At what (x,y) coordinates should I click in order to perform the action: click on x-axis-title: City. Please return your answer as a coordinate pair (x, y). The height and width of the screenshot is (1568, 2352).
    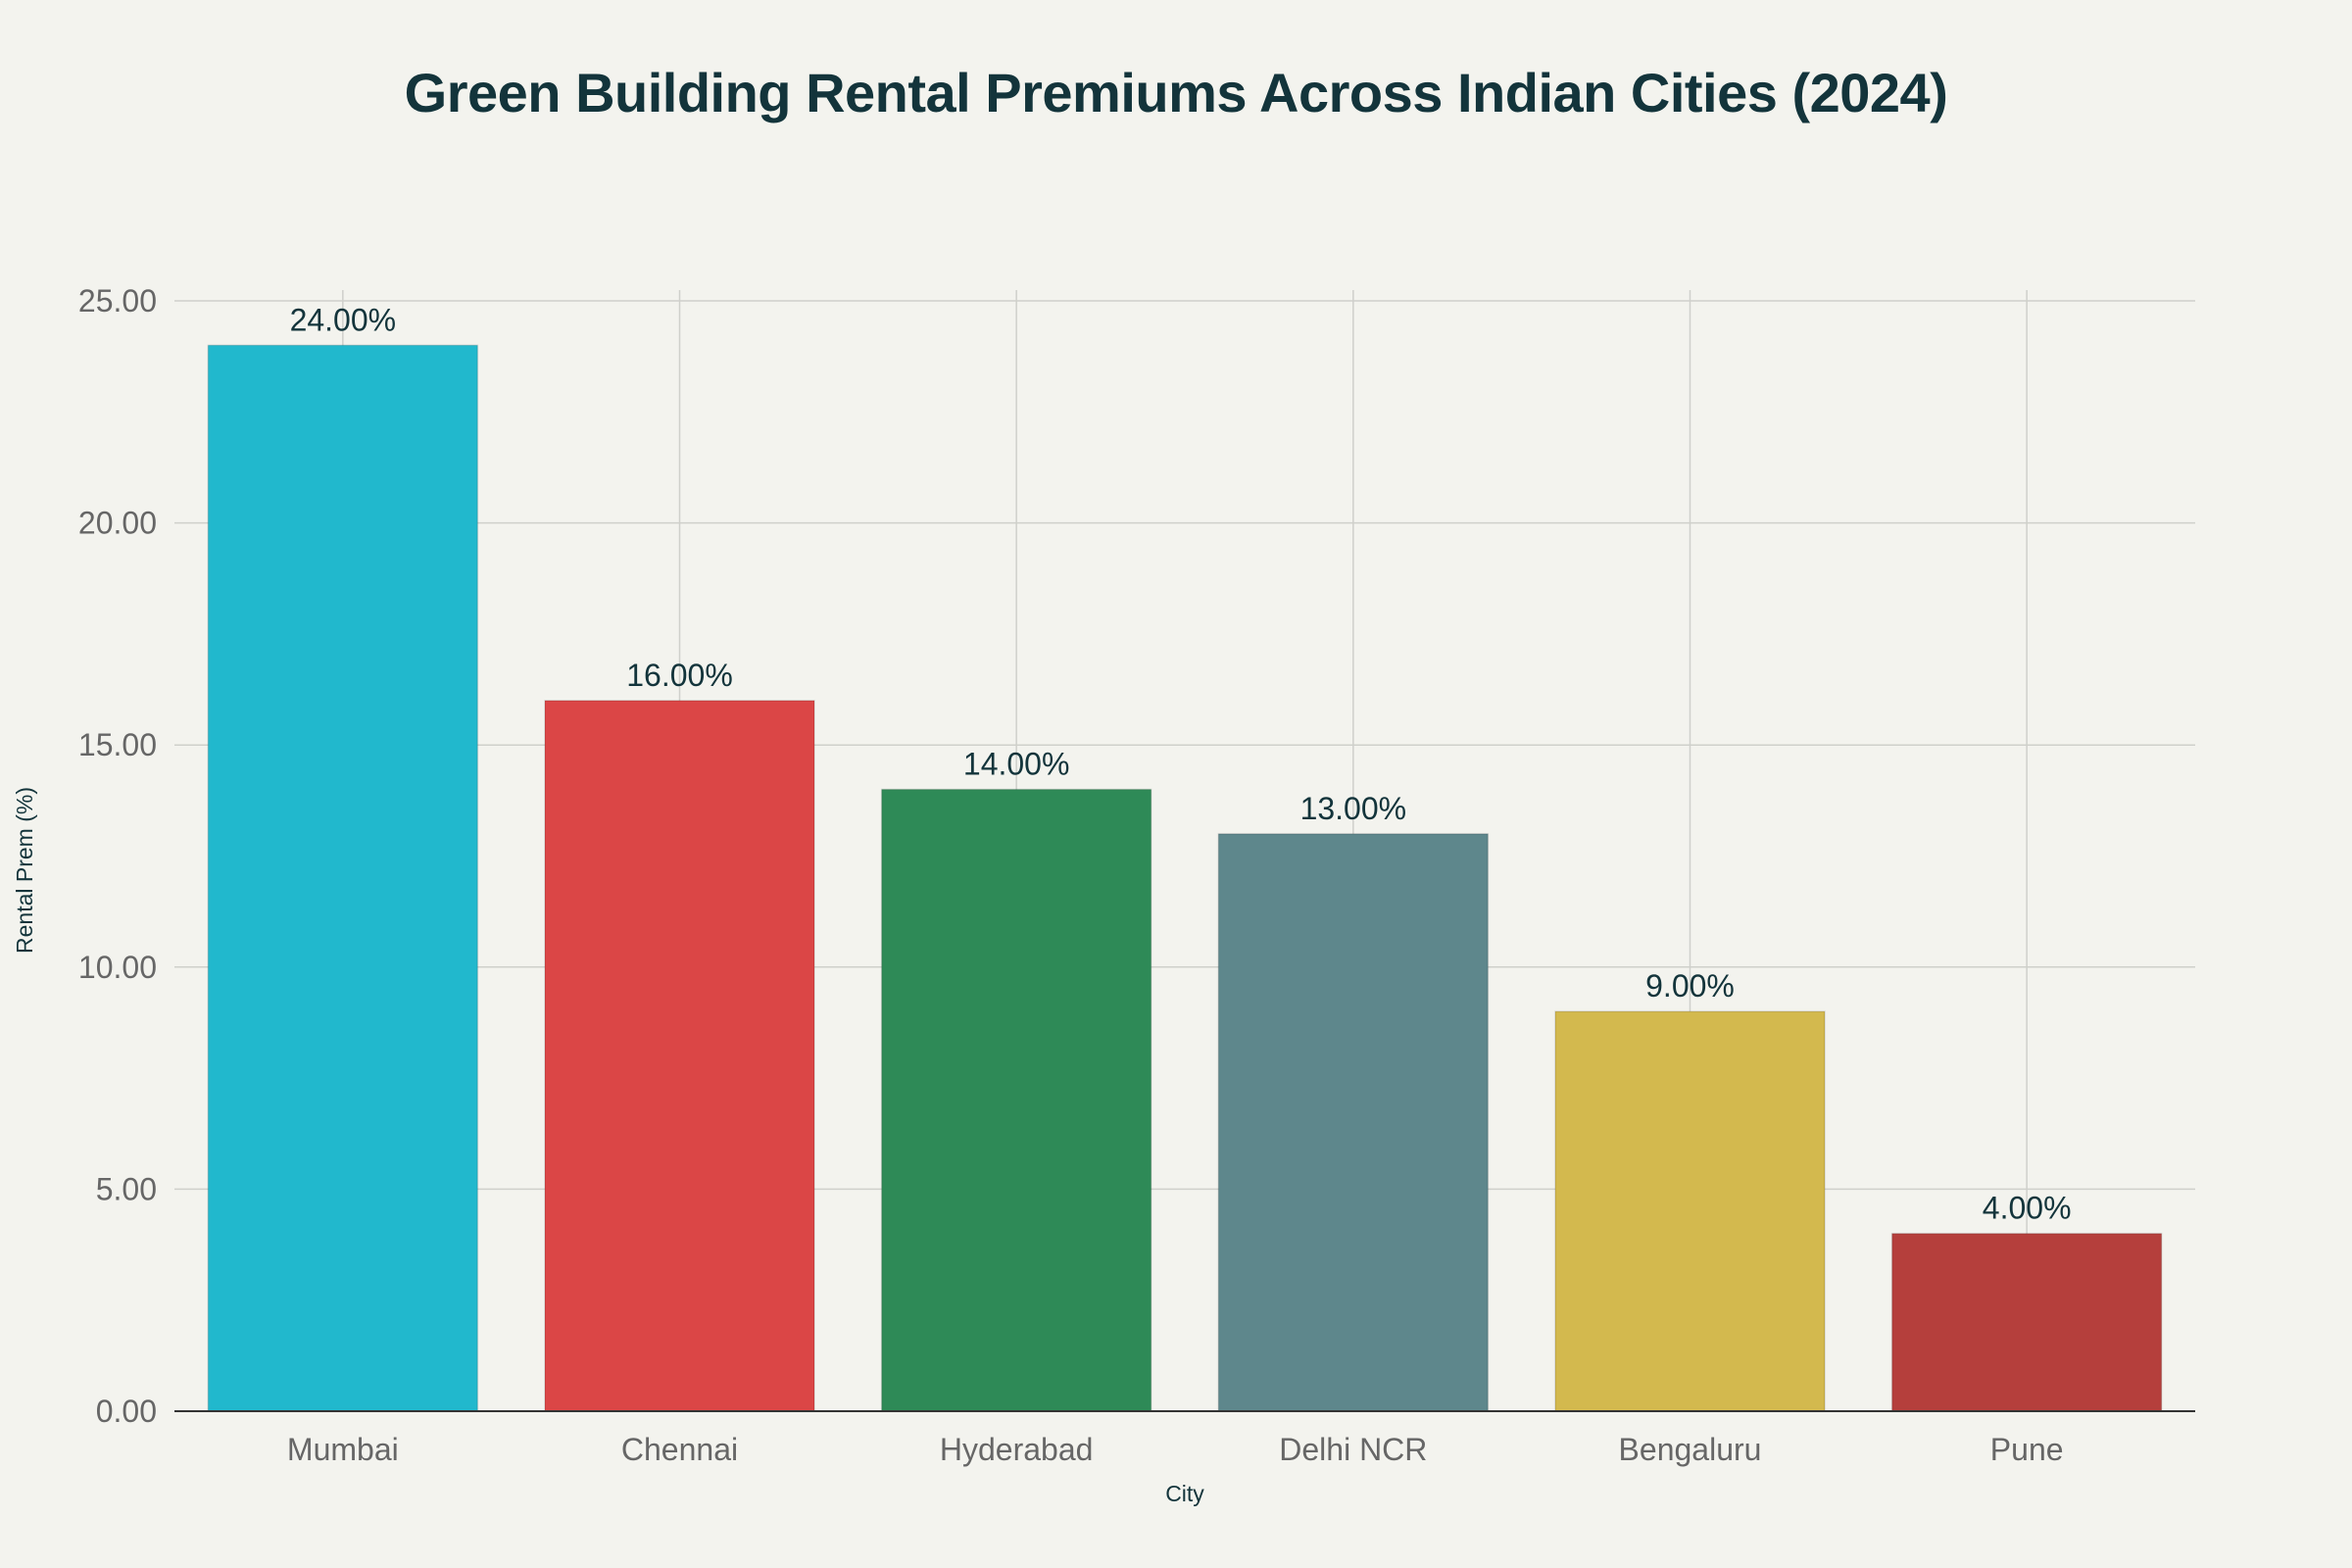
    Looking at the image, I should click on (1184, 1493).